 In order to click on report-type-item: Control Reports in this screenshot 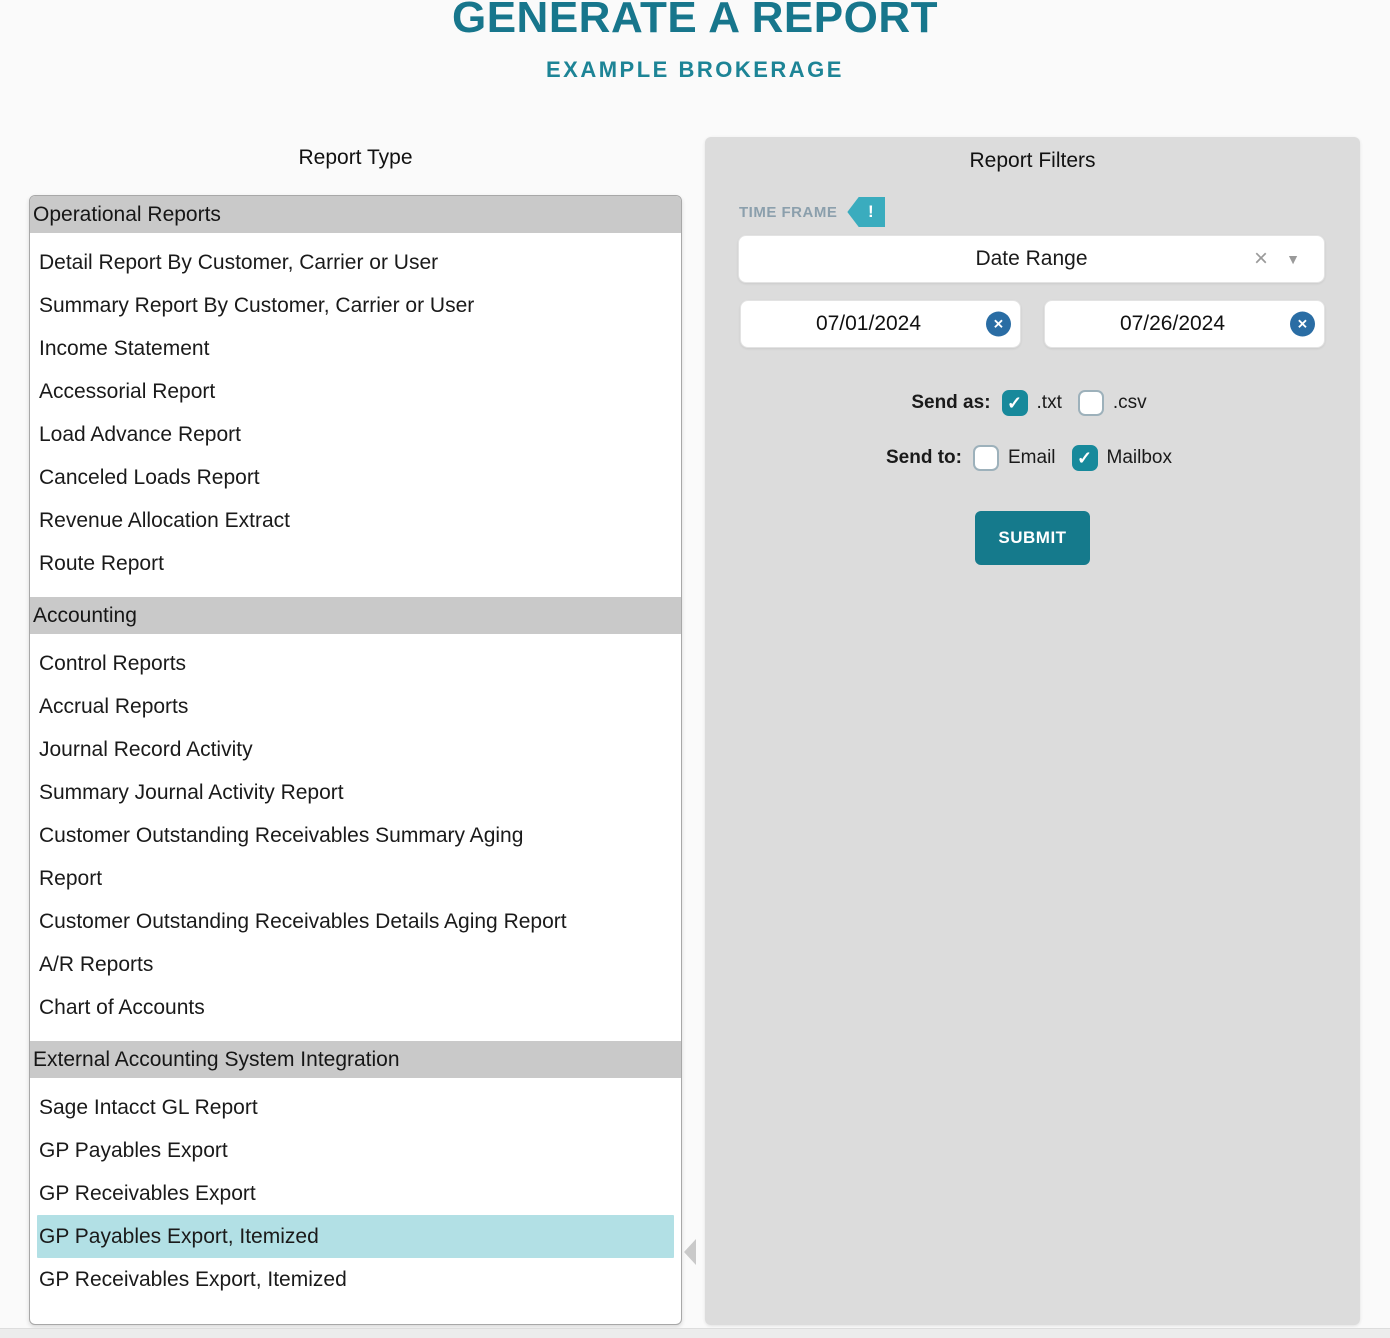, I will do `click(113, 663)`.